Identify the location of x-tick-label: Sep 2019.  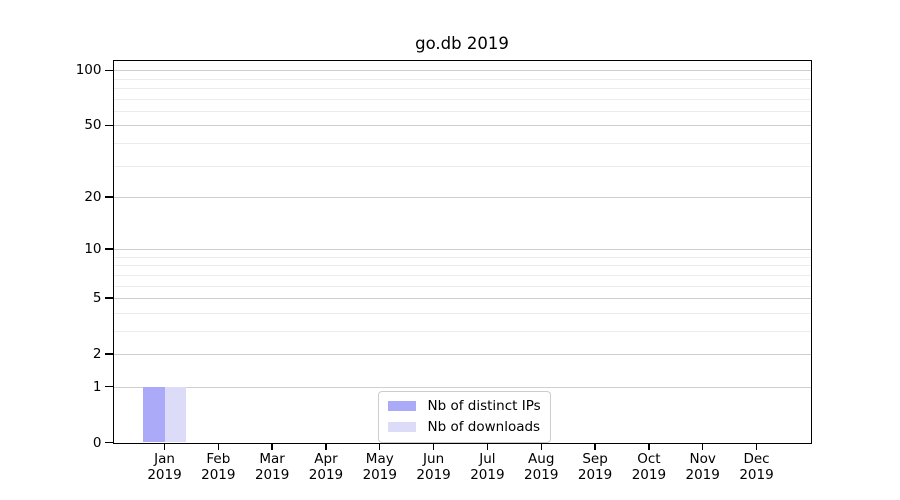
(595, 467).